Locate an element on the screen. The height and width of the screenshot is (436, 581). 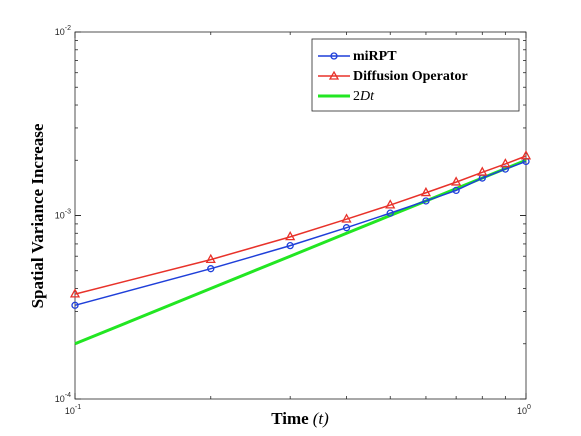
x-tick-label-exponent: 0 is located at coordinates (529, 407).